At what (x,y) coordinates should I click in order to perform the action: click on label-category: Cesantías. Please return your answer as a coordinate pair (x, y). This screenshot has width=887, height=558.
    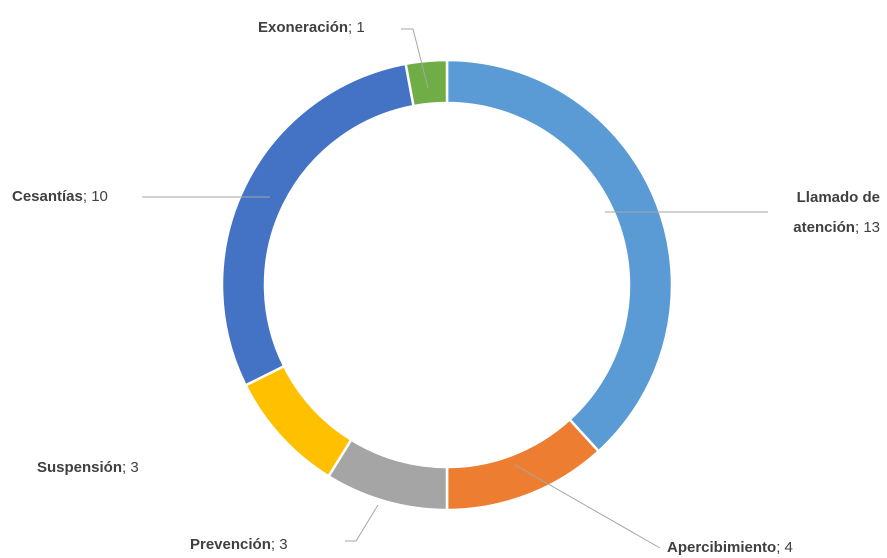
    Looking at the image, I should click on (47, 196).